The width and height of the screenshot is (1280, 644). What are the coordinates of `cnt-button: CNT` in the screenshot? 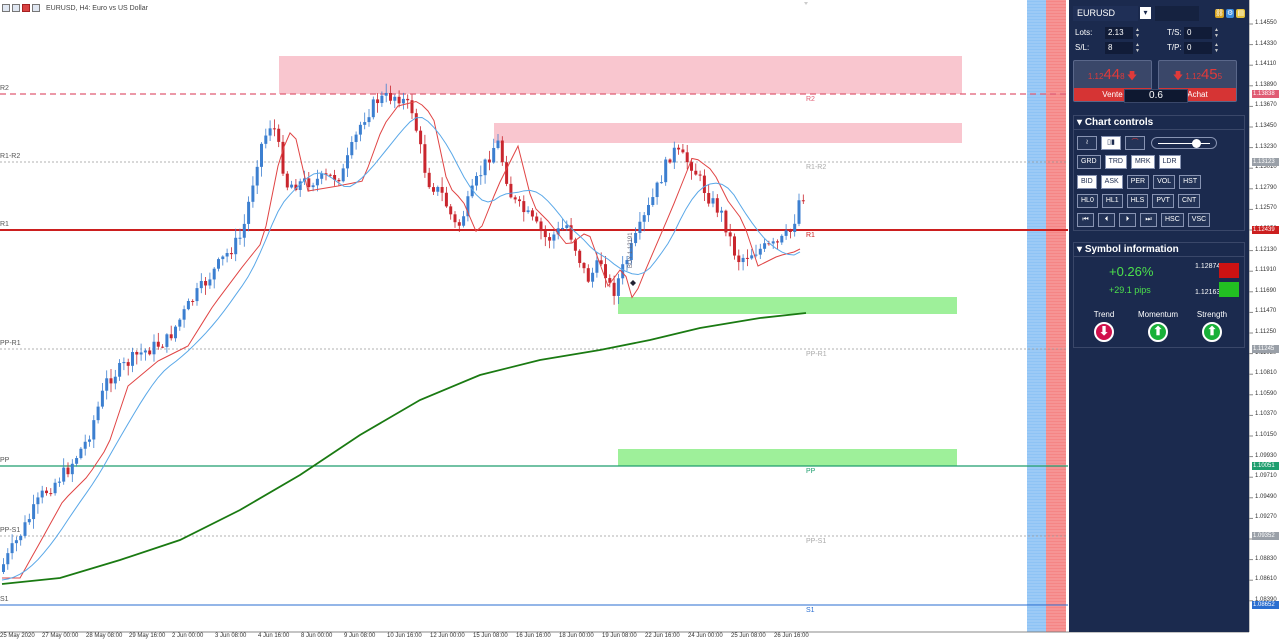 It's located at (1189, 201).